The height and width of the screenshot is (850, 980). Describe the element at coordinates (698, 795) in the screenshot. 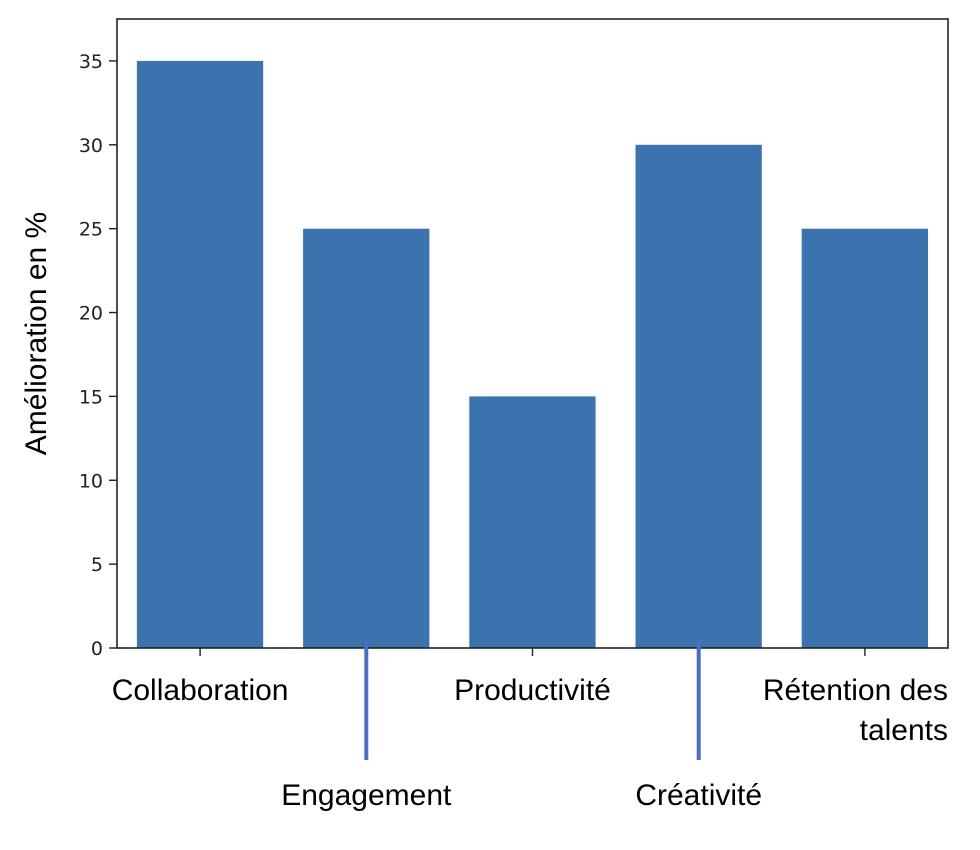

I see `x-category-label-3: Créativité` at that location.